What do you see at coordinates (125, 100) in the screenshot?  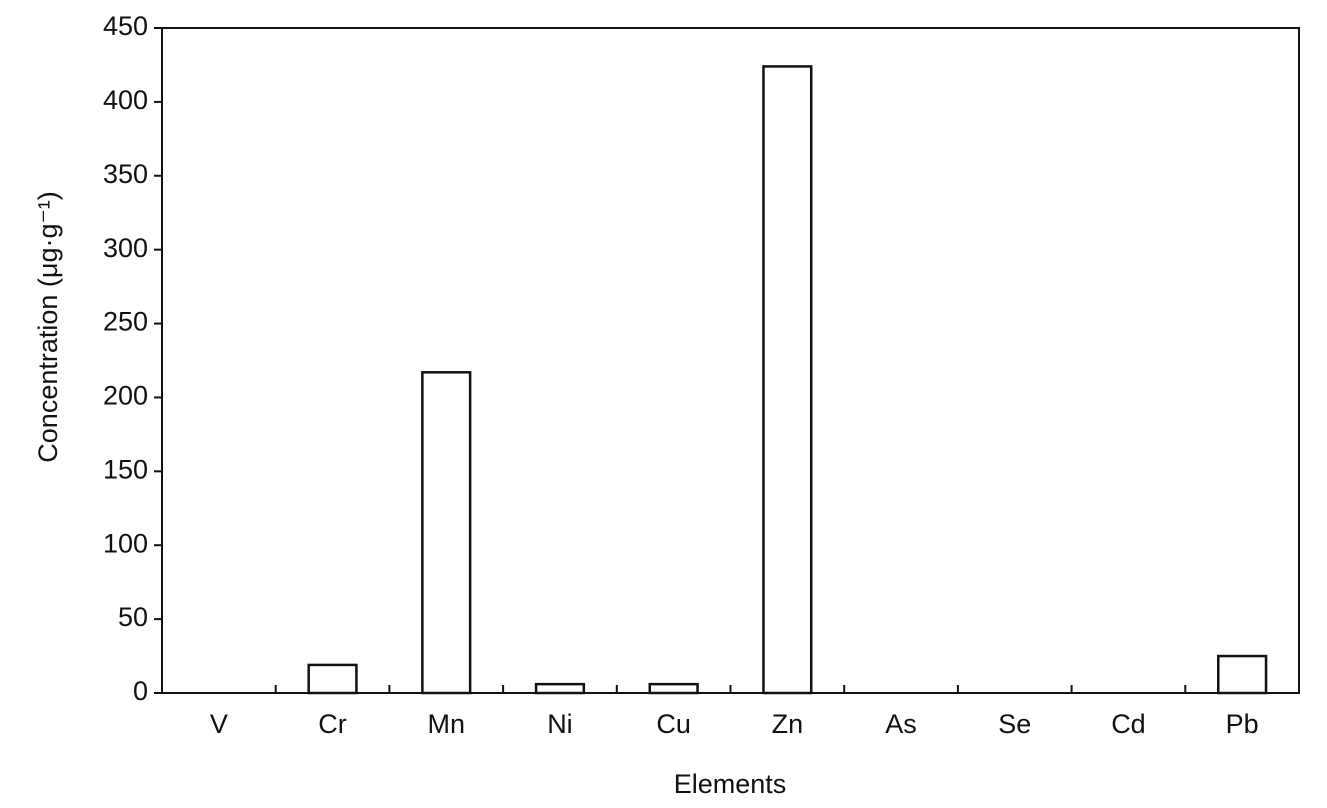 I see `y-tick-label: 400` at bounding box center [125, 100].